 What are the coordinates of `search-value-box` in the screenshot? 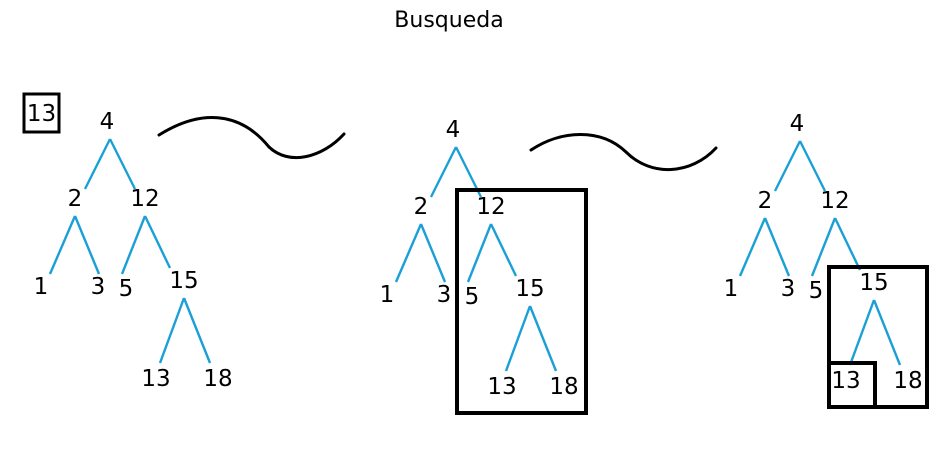 It's located at (41, 113).